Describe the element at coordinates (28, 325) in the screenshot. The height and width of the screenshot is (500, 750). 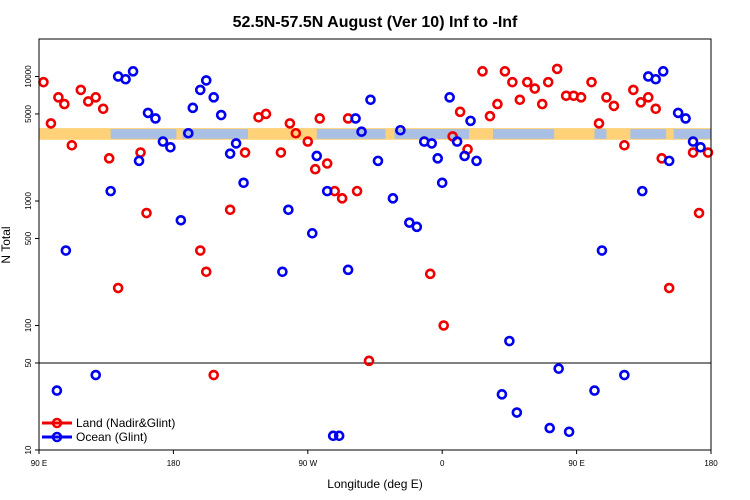
I see `y-tick-label: 100` at that location.